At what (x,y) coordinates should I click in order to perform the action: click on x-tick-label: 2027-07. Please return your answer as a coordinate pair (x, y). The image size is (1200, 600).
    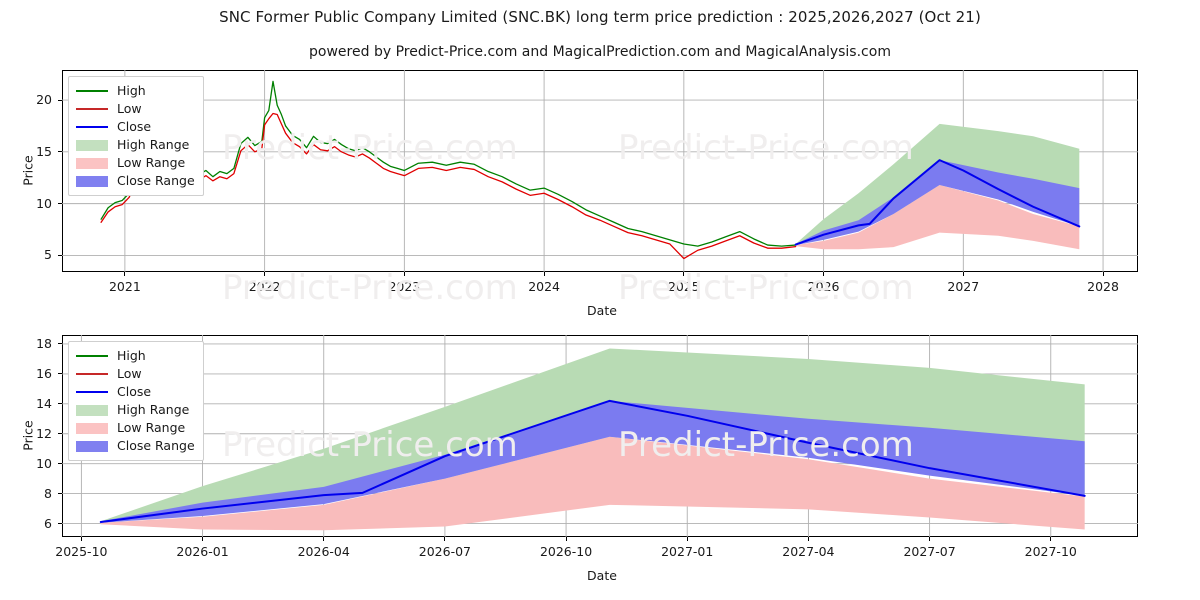
    Looking at the image, I should click on (929, 551).